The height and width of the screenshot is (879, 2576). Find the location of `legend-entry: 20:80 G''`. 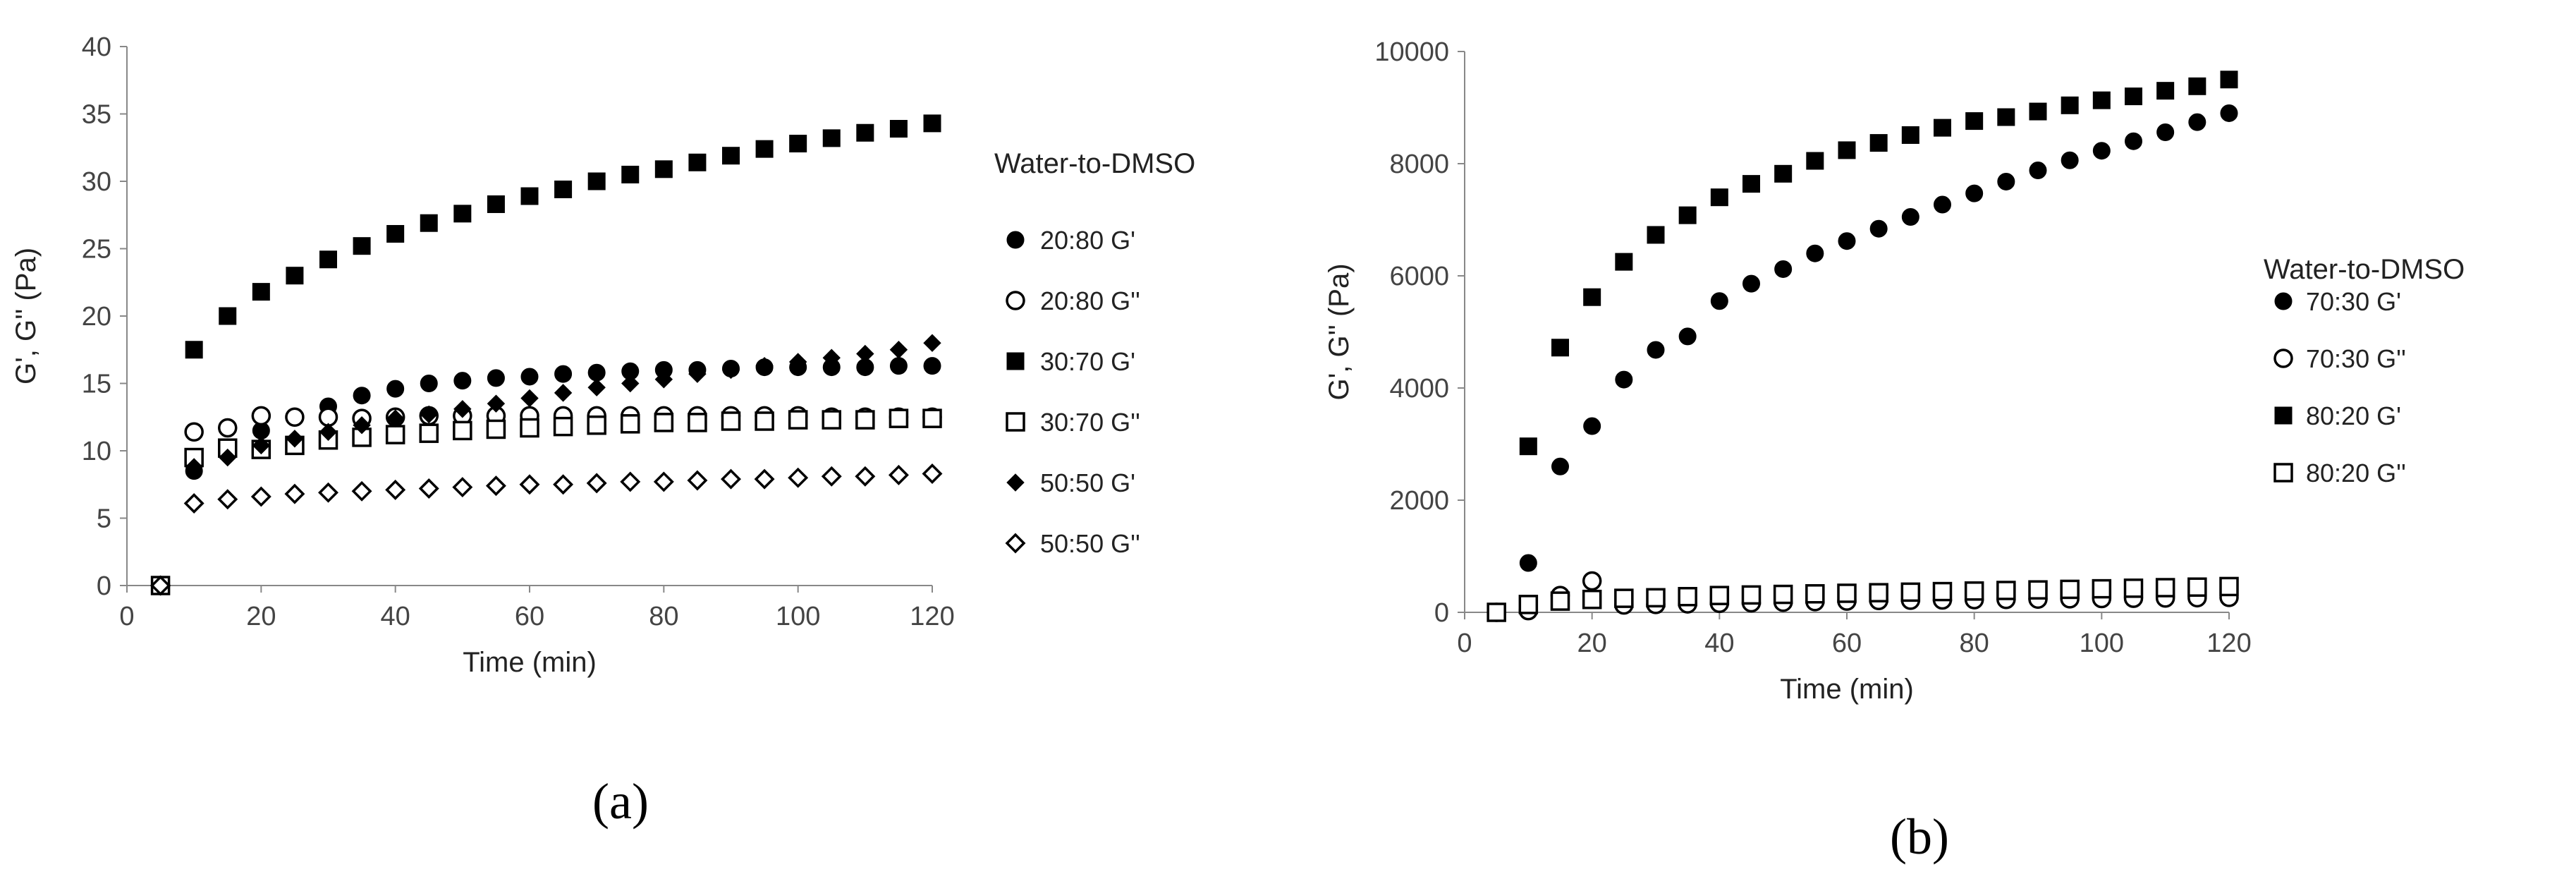

legend-entry: 20:80 G'' is located at coordinates (1090, 300).